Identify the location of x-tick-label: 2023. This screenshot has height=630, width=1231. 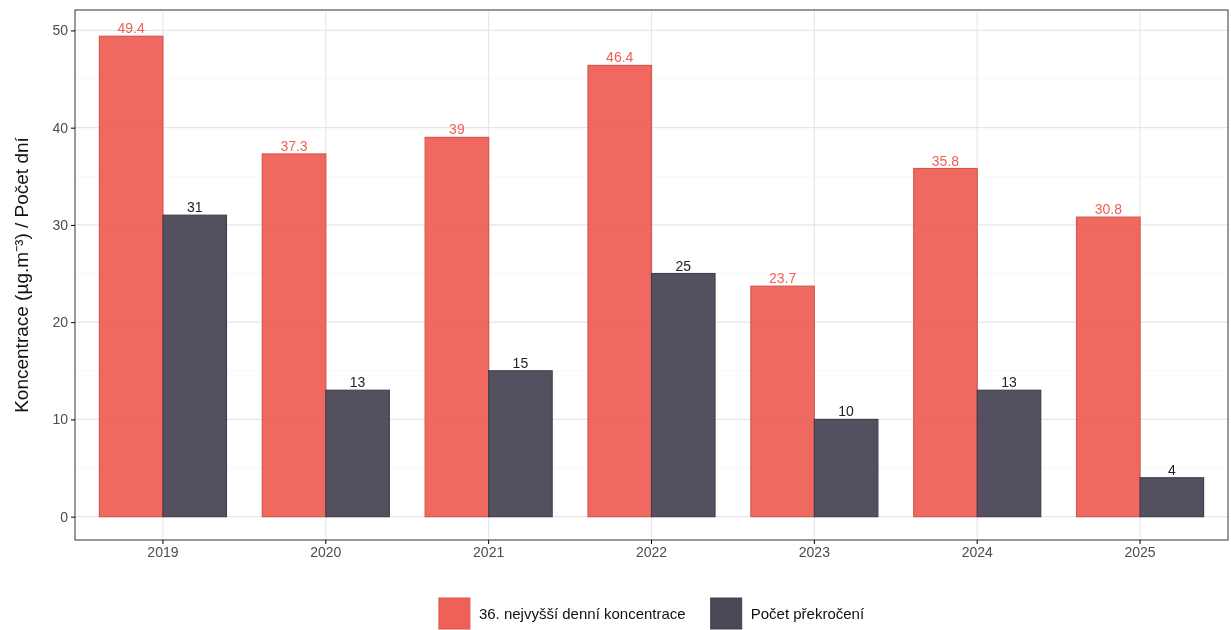
(814, 551).